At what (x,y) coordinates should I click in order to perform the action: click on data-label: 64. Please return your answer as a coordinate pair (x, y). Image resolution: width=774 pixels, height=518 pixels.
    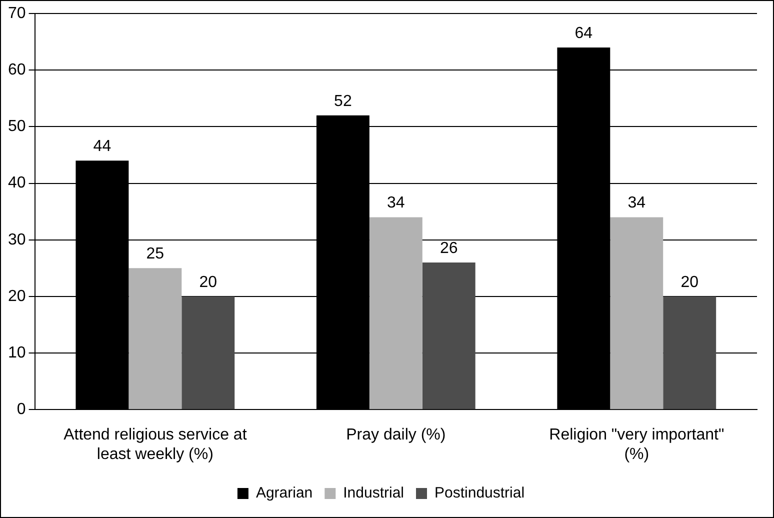
    Looking at the image, I should click on (583, 33).